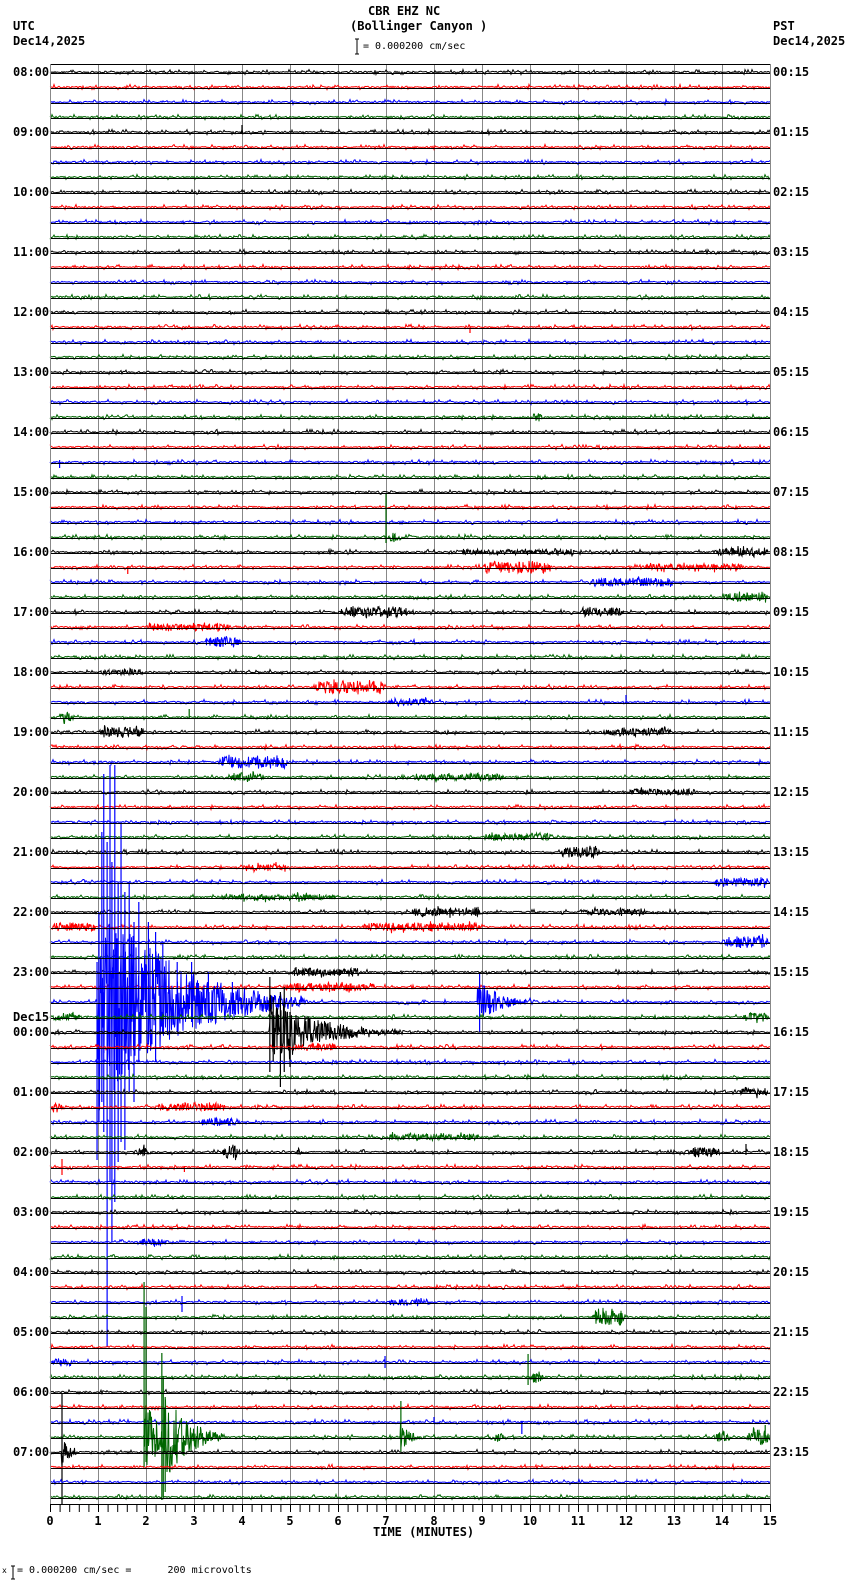  I want to click on footer-scale-text: = 0.000200 cm/sec = 200 microvolts, so click(134, 1570).